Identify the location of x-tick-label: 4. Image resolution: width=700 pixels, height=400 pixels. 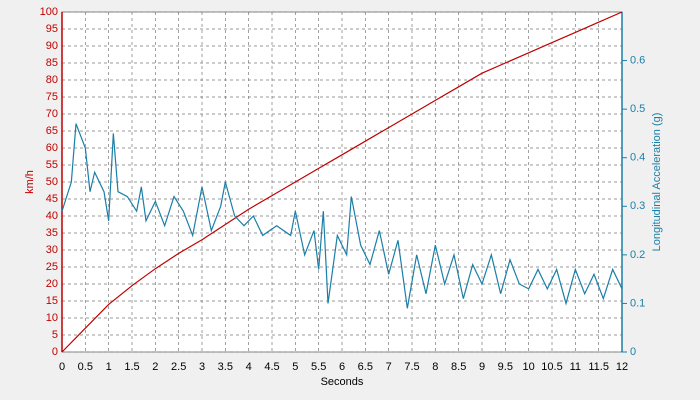
(249, 367).